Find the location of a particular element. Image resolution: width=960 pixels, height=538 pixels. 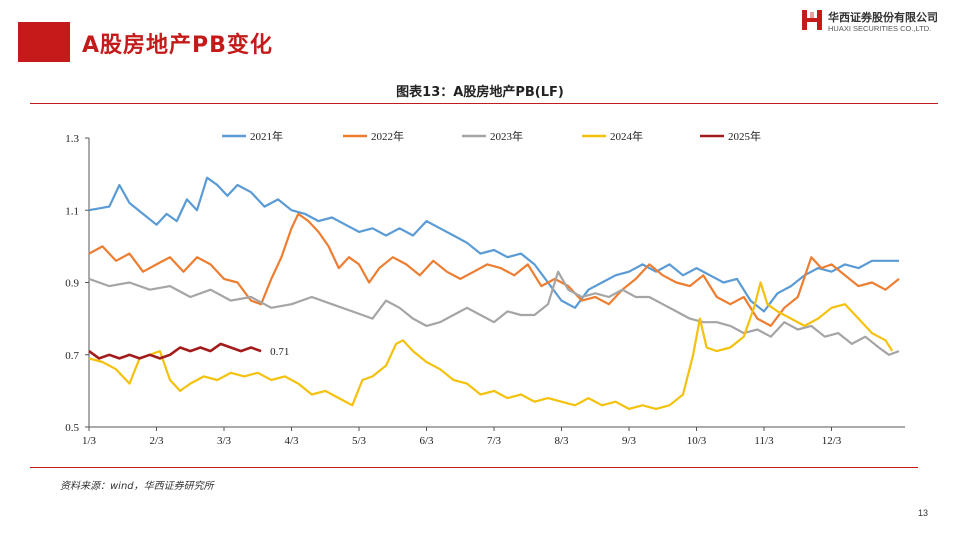

page-number: 13 is located at coordinates (922, 513).